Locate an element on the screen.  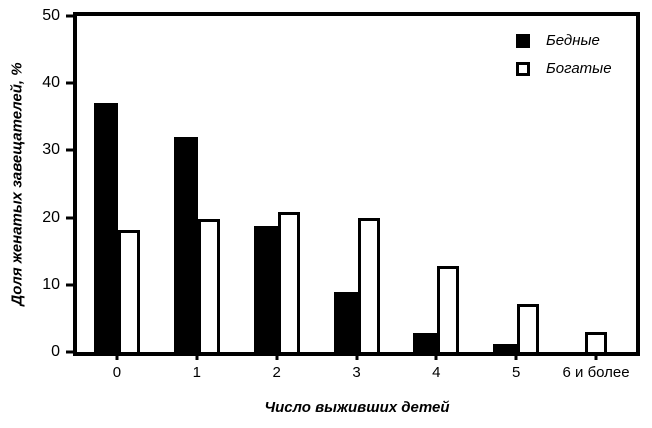
x-category-label: 1 is located at coordinates (196, 372).